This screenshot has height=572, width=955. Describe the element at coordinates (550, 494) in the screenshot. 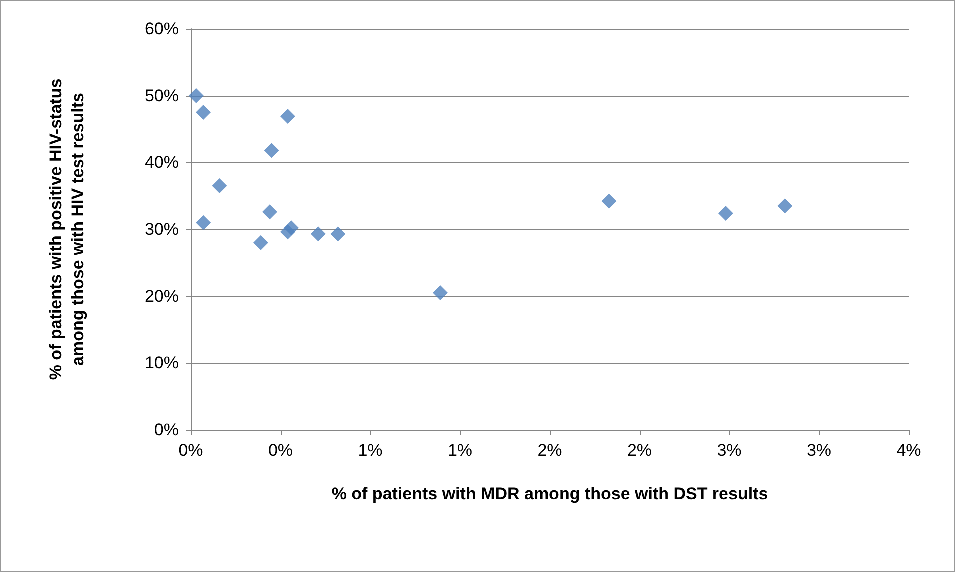

I see `x-axis-title: % of patients with MDR among those with DST results` at that location.